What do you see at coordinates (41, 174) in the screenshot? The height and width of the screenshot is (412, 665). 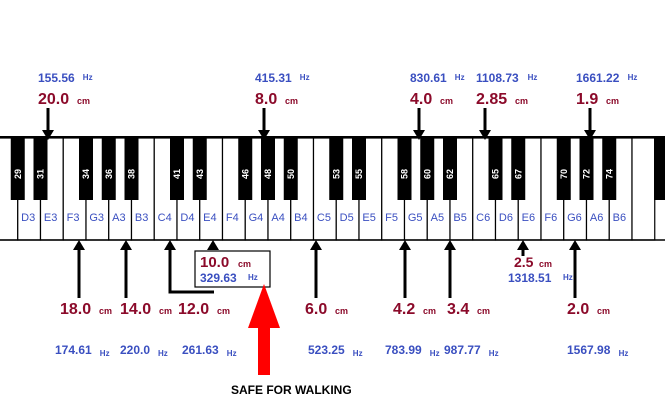 I see `black-key-number: 31` at bounding box center [41, 174].